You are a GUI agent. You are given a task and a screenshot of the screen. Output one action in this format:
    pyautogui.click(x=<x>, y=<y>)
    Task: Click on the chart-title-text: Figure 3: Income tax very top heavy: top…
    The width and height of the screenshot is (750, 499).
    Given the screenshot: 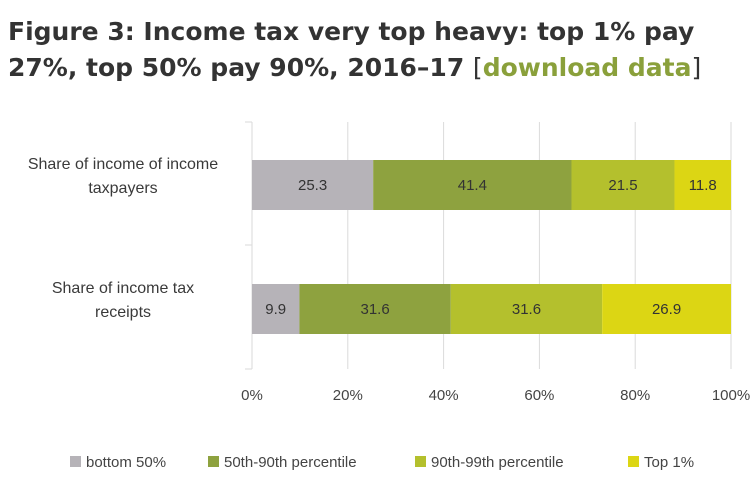 What is the action you would take?
    pyautogui.click(x=351, y=49)
    